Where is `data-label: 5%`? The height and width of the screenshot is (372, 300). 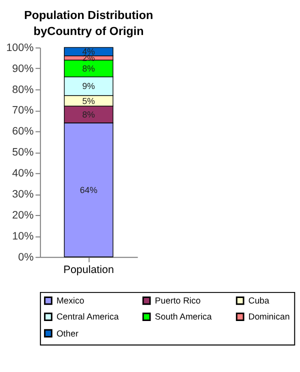
data-label: 5% is located at coordinates (89, 101).